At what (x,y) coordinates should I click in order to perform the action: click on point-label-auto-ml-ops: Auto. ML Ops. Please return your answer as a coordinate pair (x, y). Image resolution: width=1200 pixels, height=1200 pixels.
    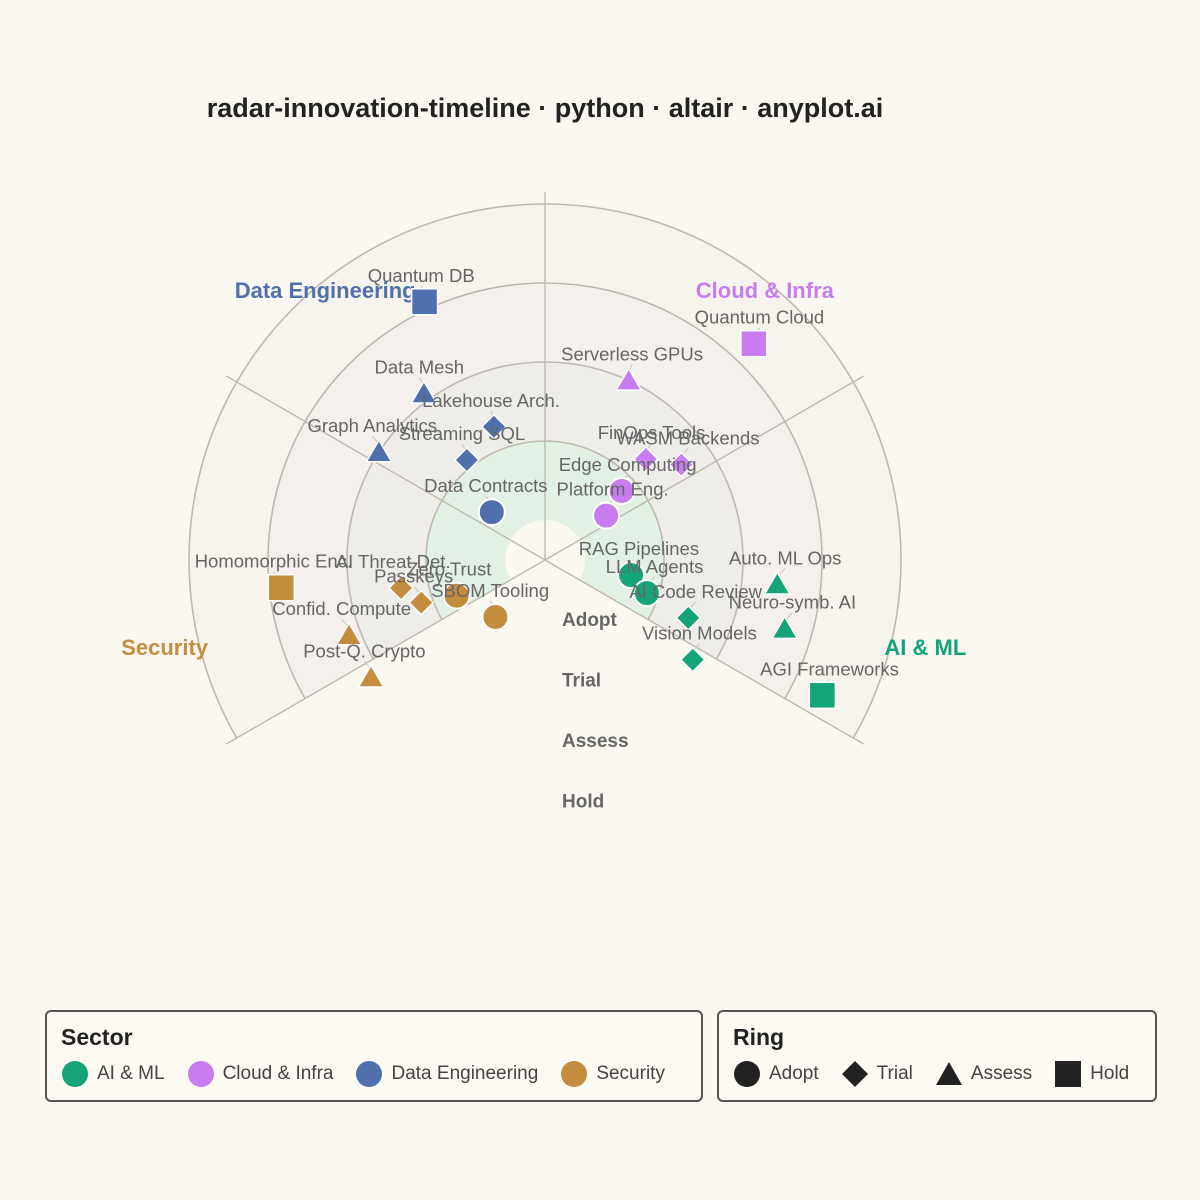
    Looking at the image, I should click on (785, 557).